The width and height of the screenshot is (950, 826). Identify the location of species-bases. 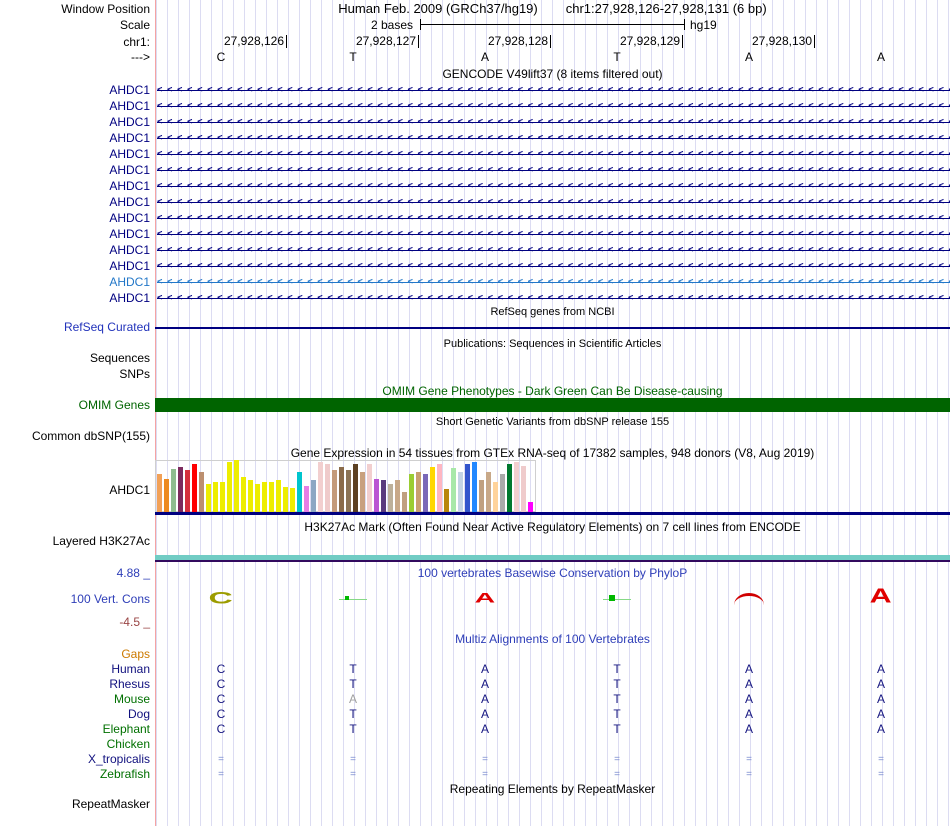
(552, 654).